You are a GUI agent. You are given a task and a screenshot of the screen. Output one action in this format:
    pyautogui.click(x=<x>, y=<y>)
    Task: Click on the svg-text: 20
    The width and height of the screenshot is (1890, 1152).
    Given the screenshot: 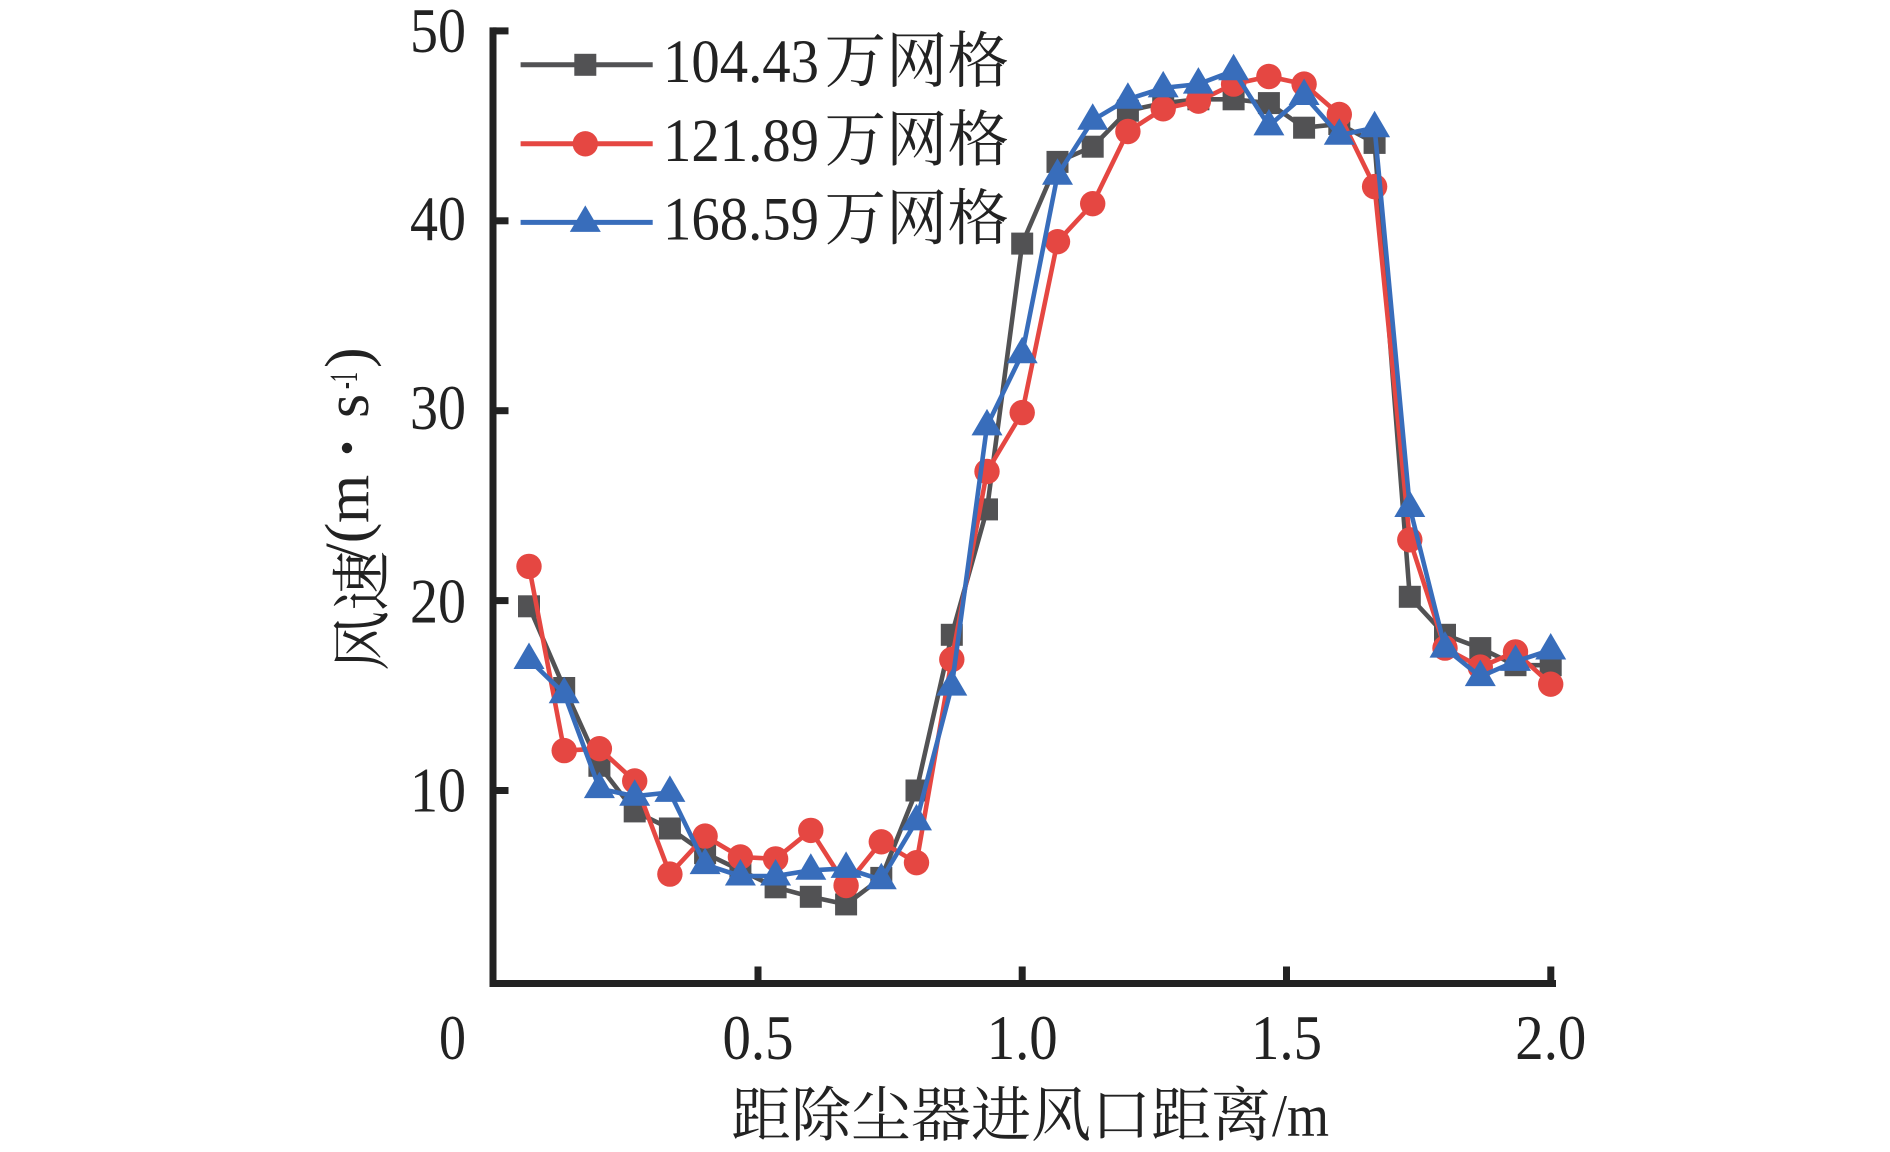 What is the action you would take?
    pyautogui.click(x=438, y=601)
    